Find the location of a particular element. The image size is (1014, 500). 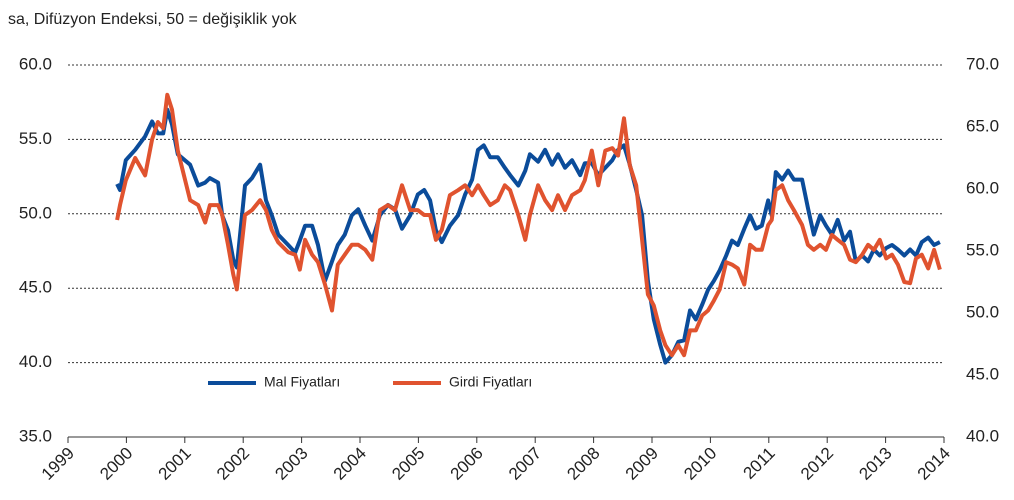

legend-label: Mal Fiyatları is located at coordinates (302, 382).